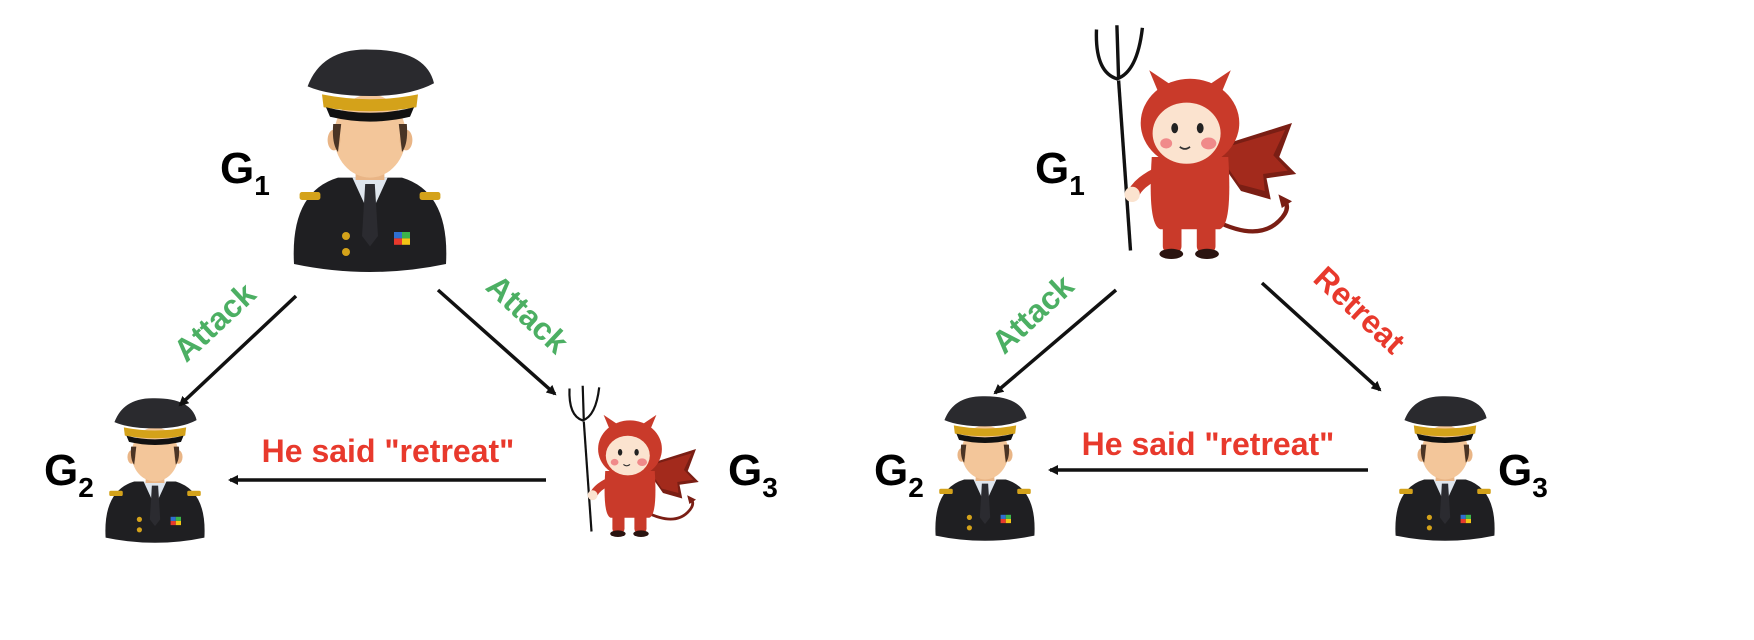 This screenshot has height=640, width=1754. I want to click on right-msg-g1-to-g3: Retreat, so click(1359, 310).